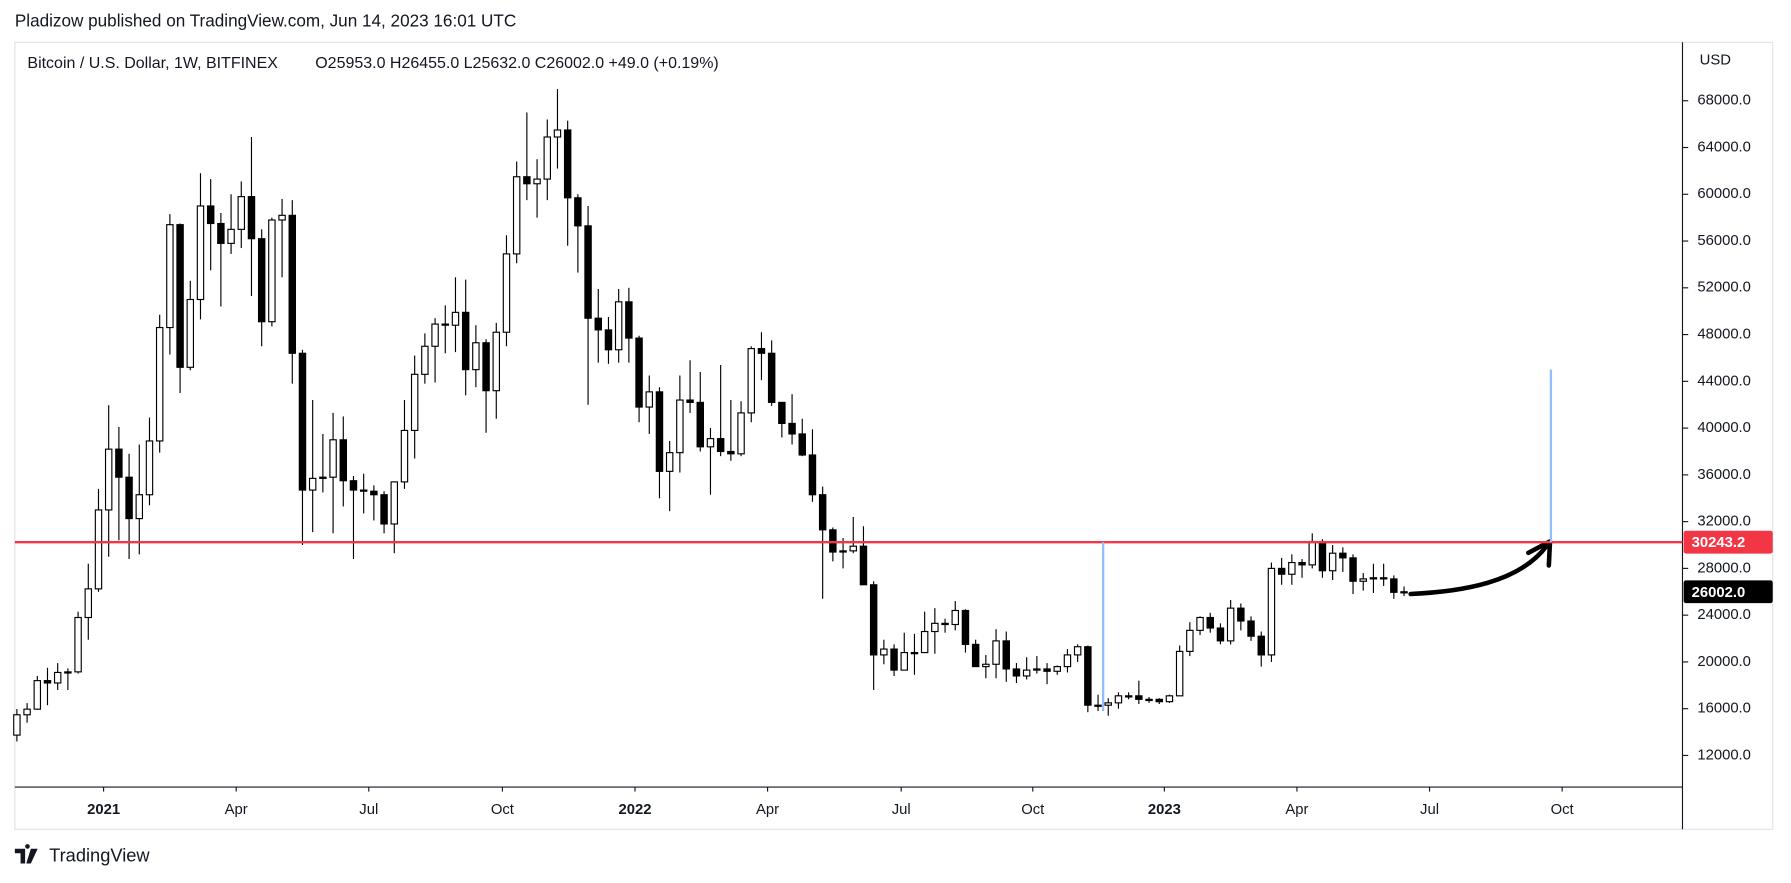  What do you see at coordinates (99, 855) in the screenshot?
I see `brand-name: TradingView` at bounding box center [99, 855].